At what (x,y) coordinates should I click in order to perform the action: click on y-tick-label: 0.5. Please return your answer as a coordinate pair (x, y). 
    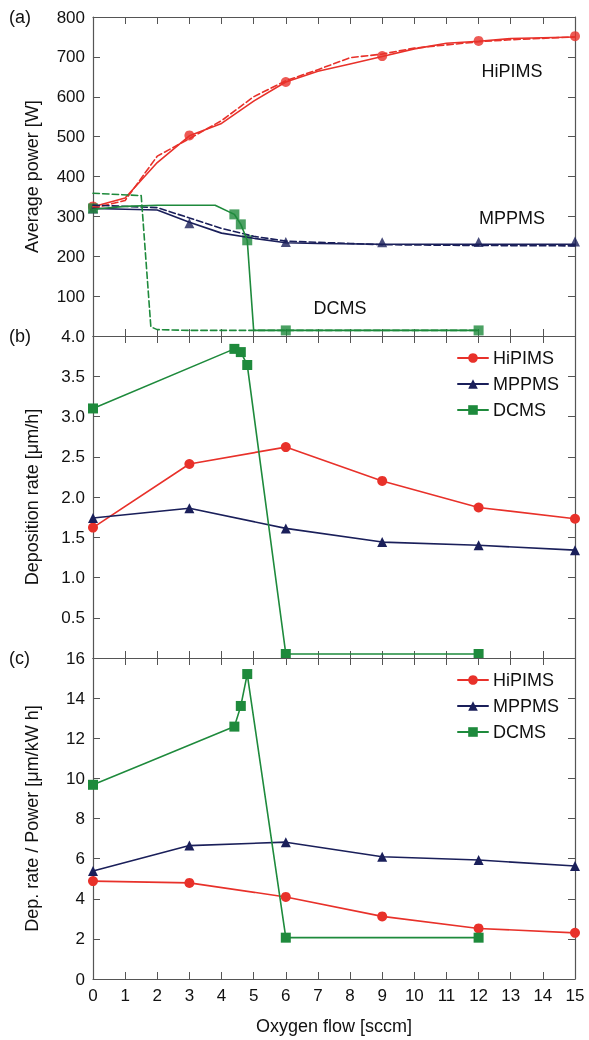
    Looking at the image, I should click on (73, 618).